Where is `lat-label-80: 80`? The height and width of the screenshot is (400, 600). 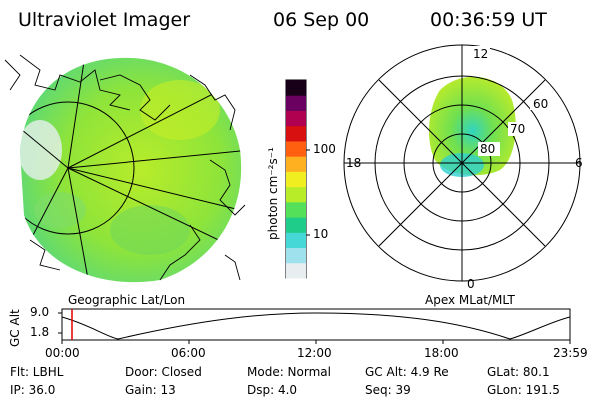
lat-label-80: 80 is located at coordinates (488, 149).